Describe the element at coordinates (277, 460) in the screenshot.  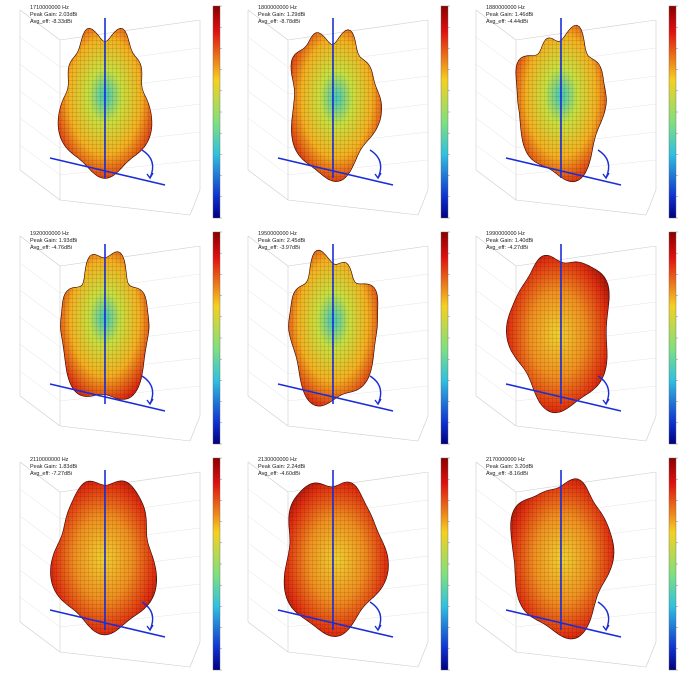
I see `panel-info: 2130000000 Hz` at that location.